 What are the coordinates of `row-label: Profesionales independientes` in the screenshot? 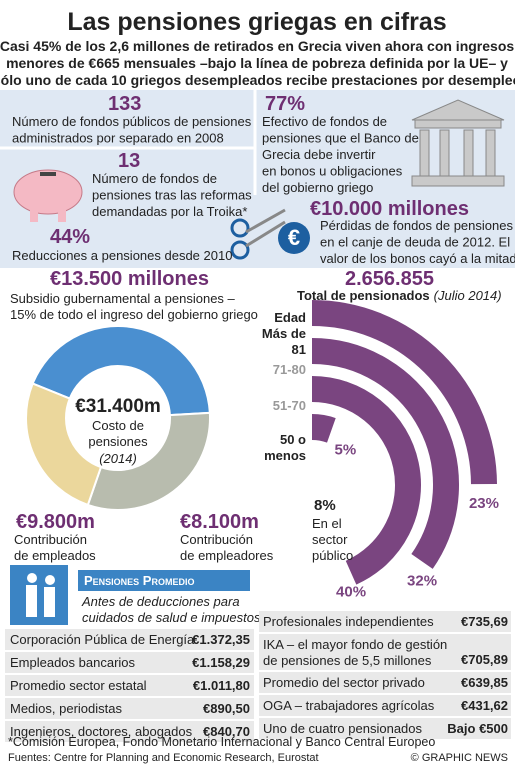 It's located at (348, 621).